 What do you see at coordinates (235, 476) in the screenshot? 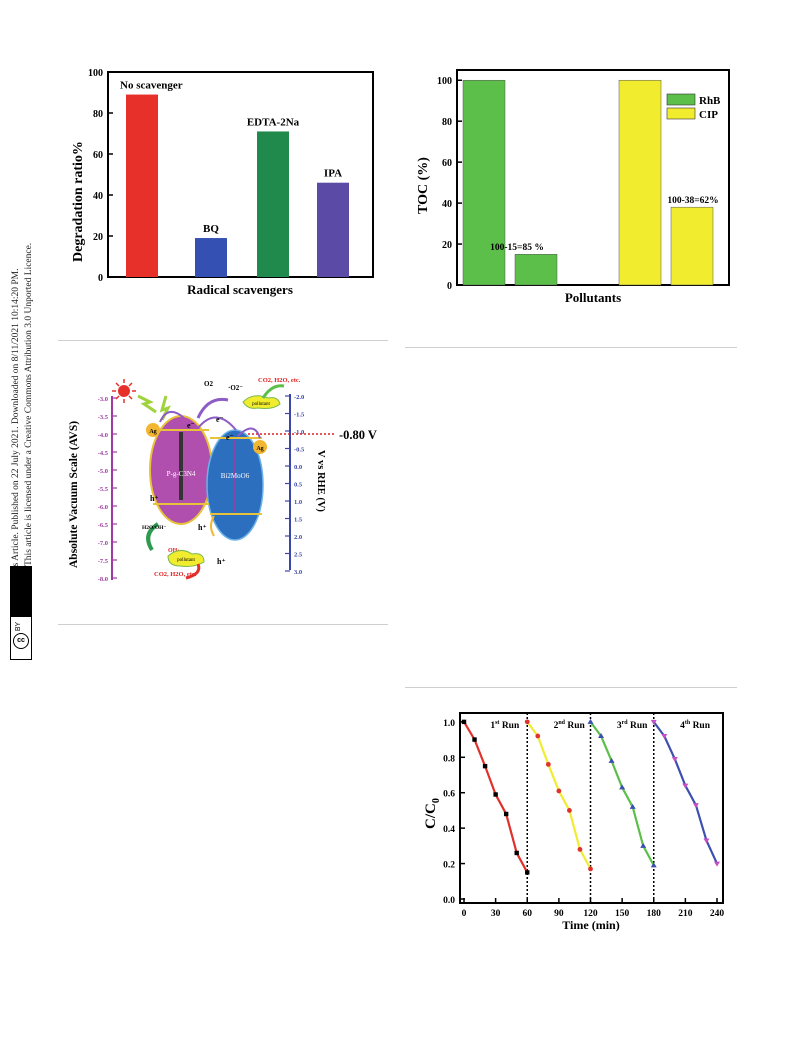
I see `right-particle-label: Bi2MoO6` at bounding box center [235, 476].